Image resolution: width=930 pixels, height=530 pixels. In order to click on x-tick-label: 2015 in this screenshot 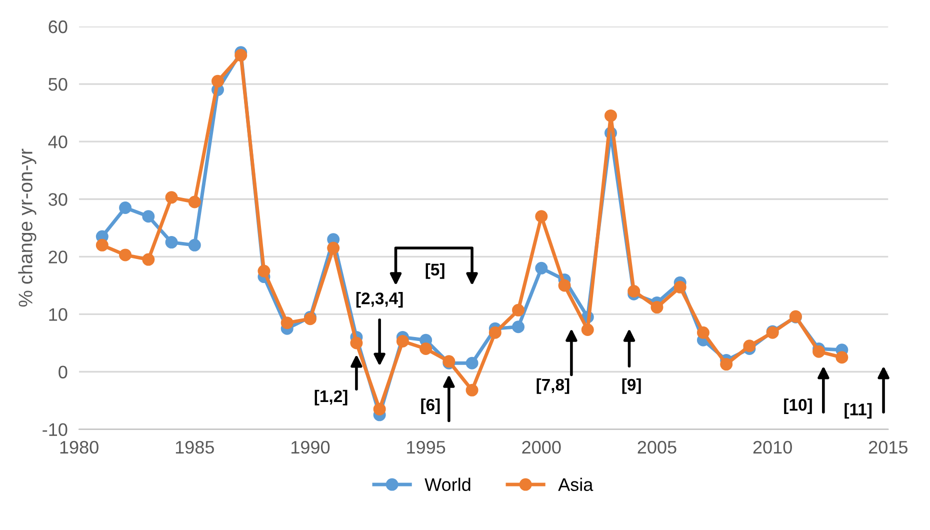, I will do `click(888, 447)`.